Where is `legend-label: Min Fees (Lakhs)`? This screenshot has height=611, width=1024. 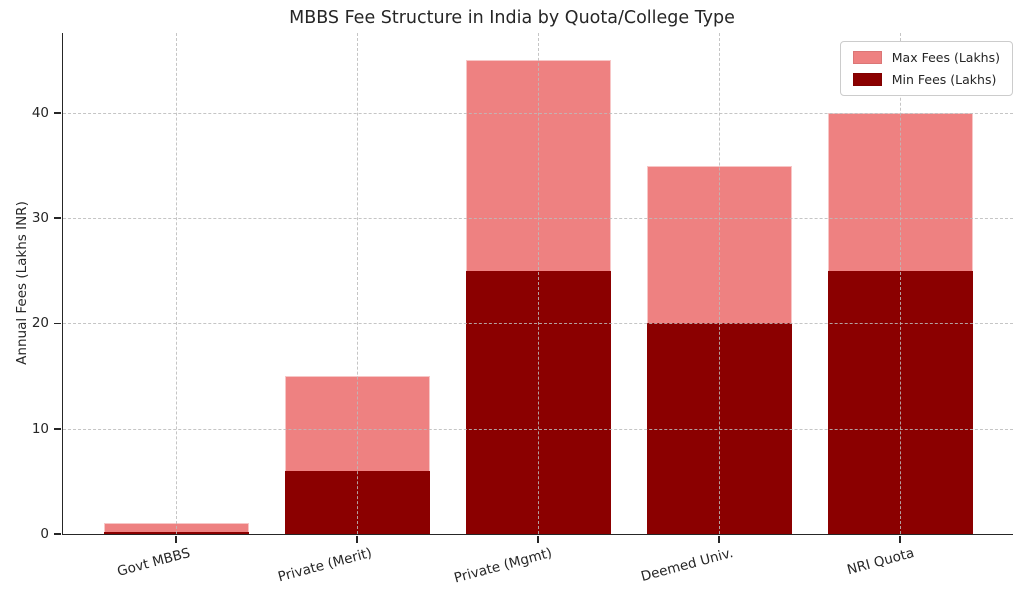 legend-label: Min Fees (Lakhs) is located at coordinates (944, 79).